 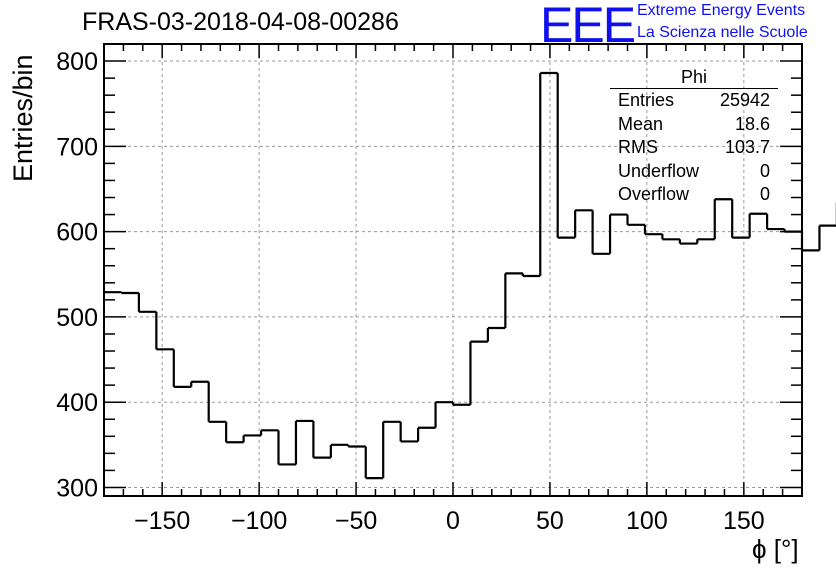 I want to click on y-tick-label: 600, so click(x=77, y=233).